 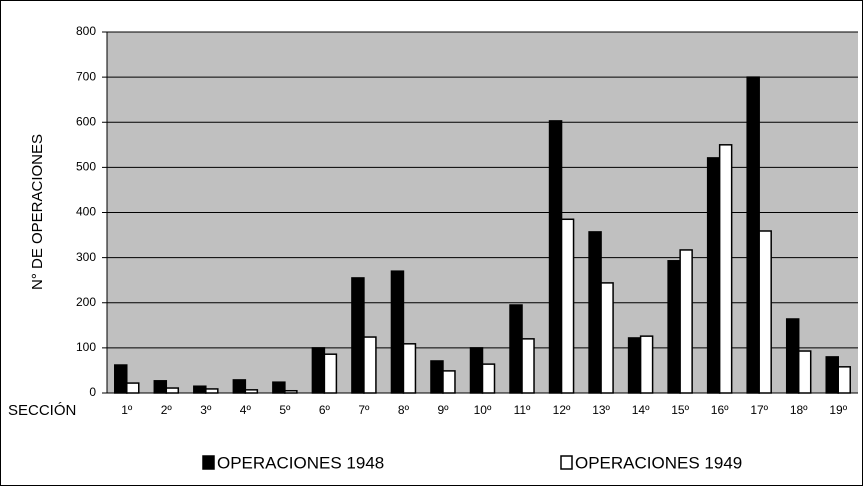 I want to click on y-tick-label: 500, so click(x=86, y=167).